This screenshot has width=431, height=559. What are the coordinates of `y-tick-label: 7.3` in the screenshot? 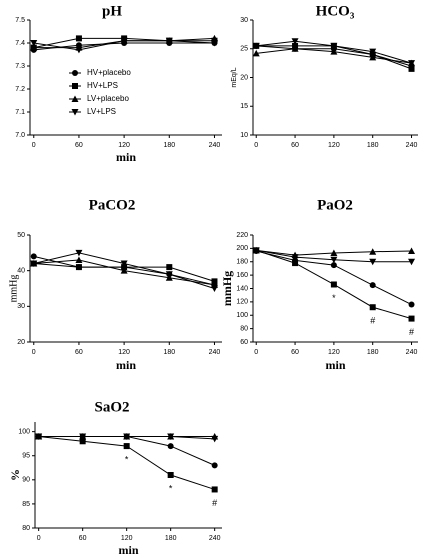 It's located at (20, 66).